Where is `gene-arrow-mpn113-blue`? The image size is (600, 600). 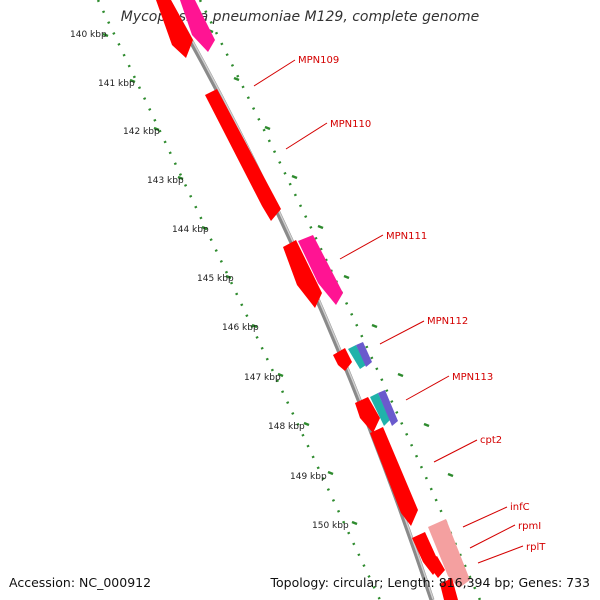 gene-arrow-mpn113-blue is located at coordinates (380, 409).